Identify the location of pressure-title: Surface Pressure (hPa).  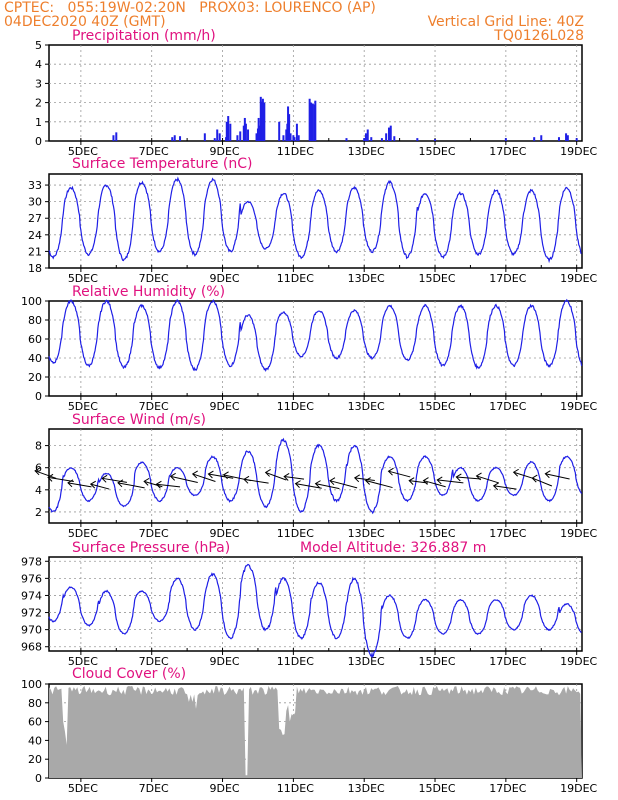
(151, 548).